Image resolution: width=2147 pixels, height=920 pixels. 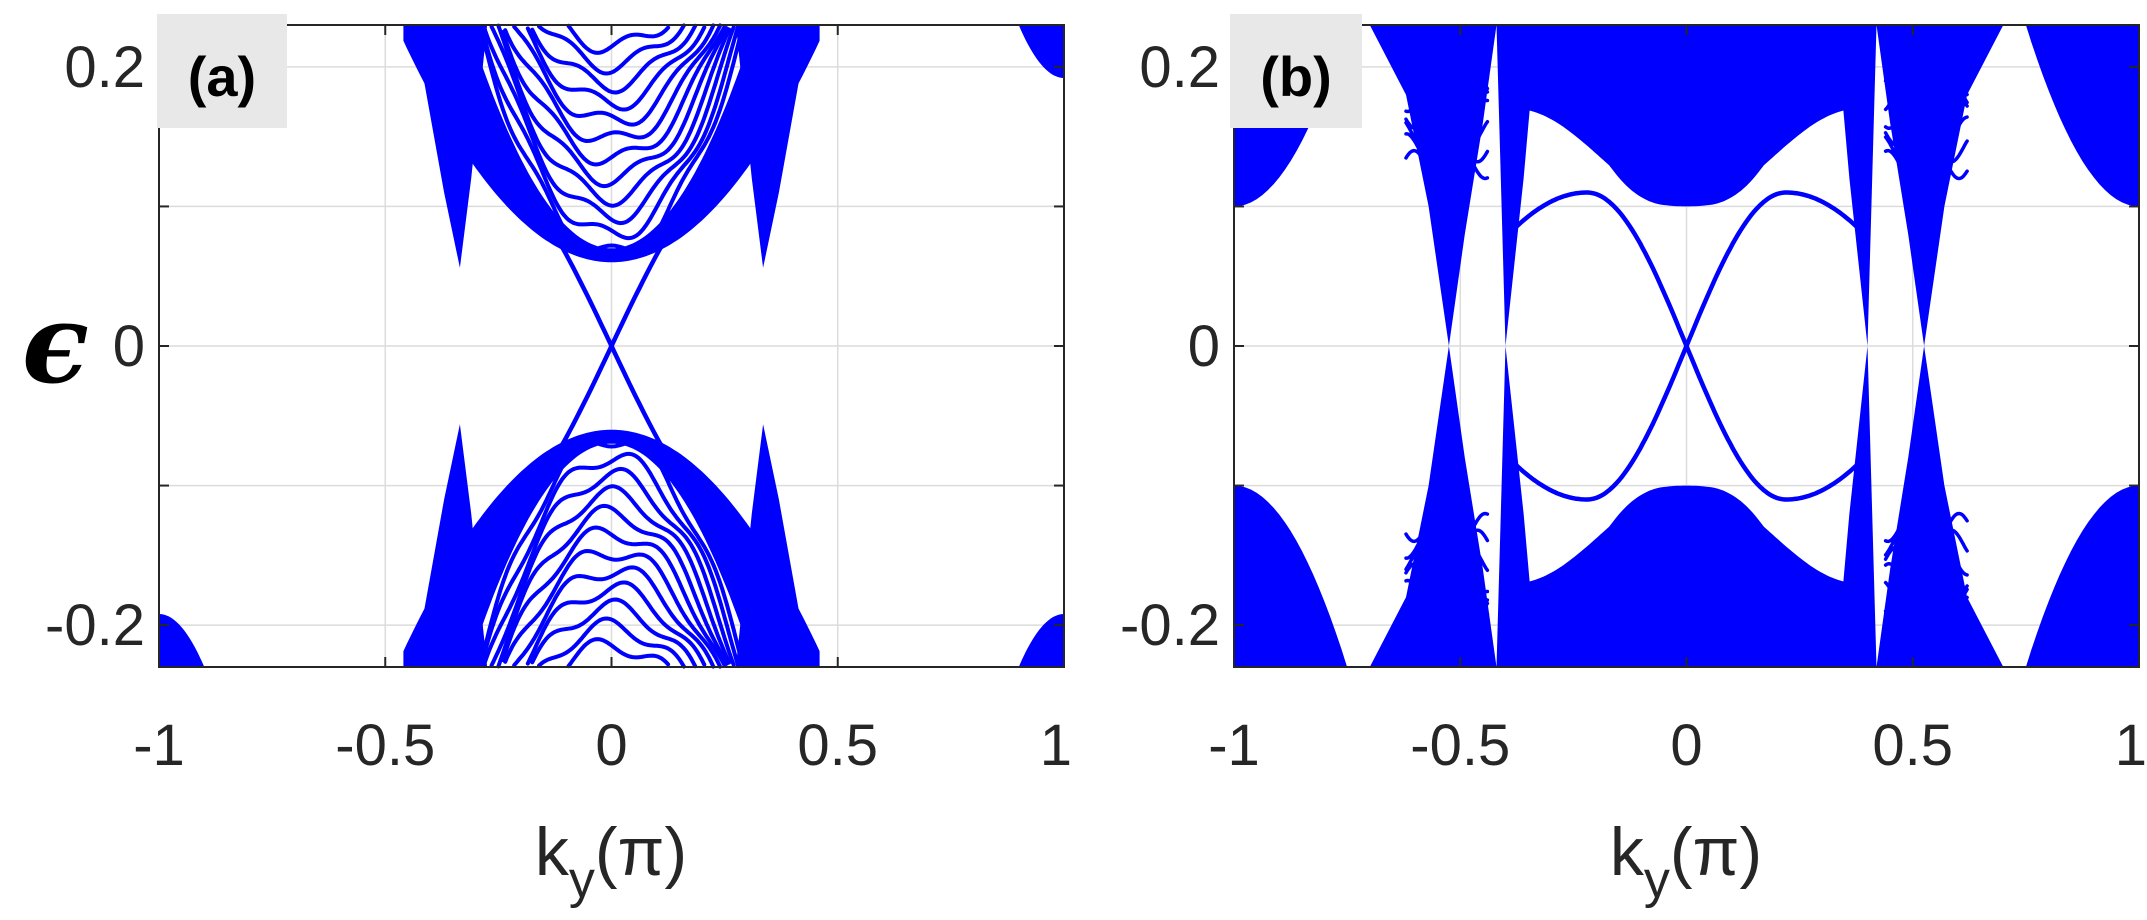 I want to click on panel-b-x-tick-label: -0.5, so click(x=1460, y=745).